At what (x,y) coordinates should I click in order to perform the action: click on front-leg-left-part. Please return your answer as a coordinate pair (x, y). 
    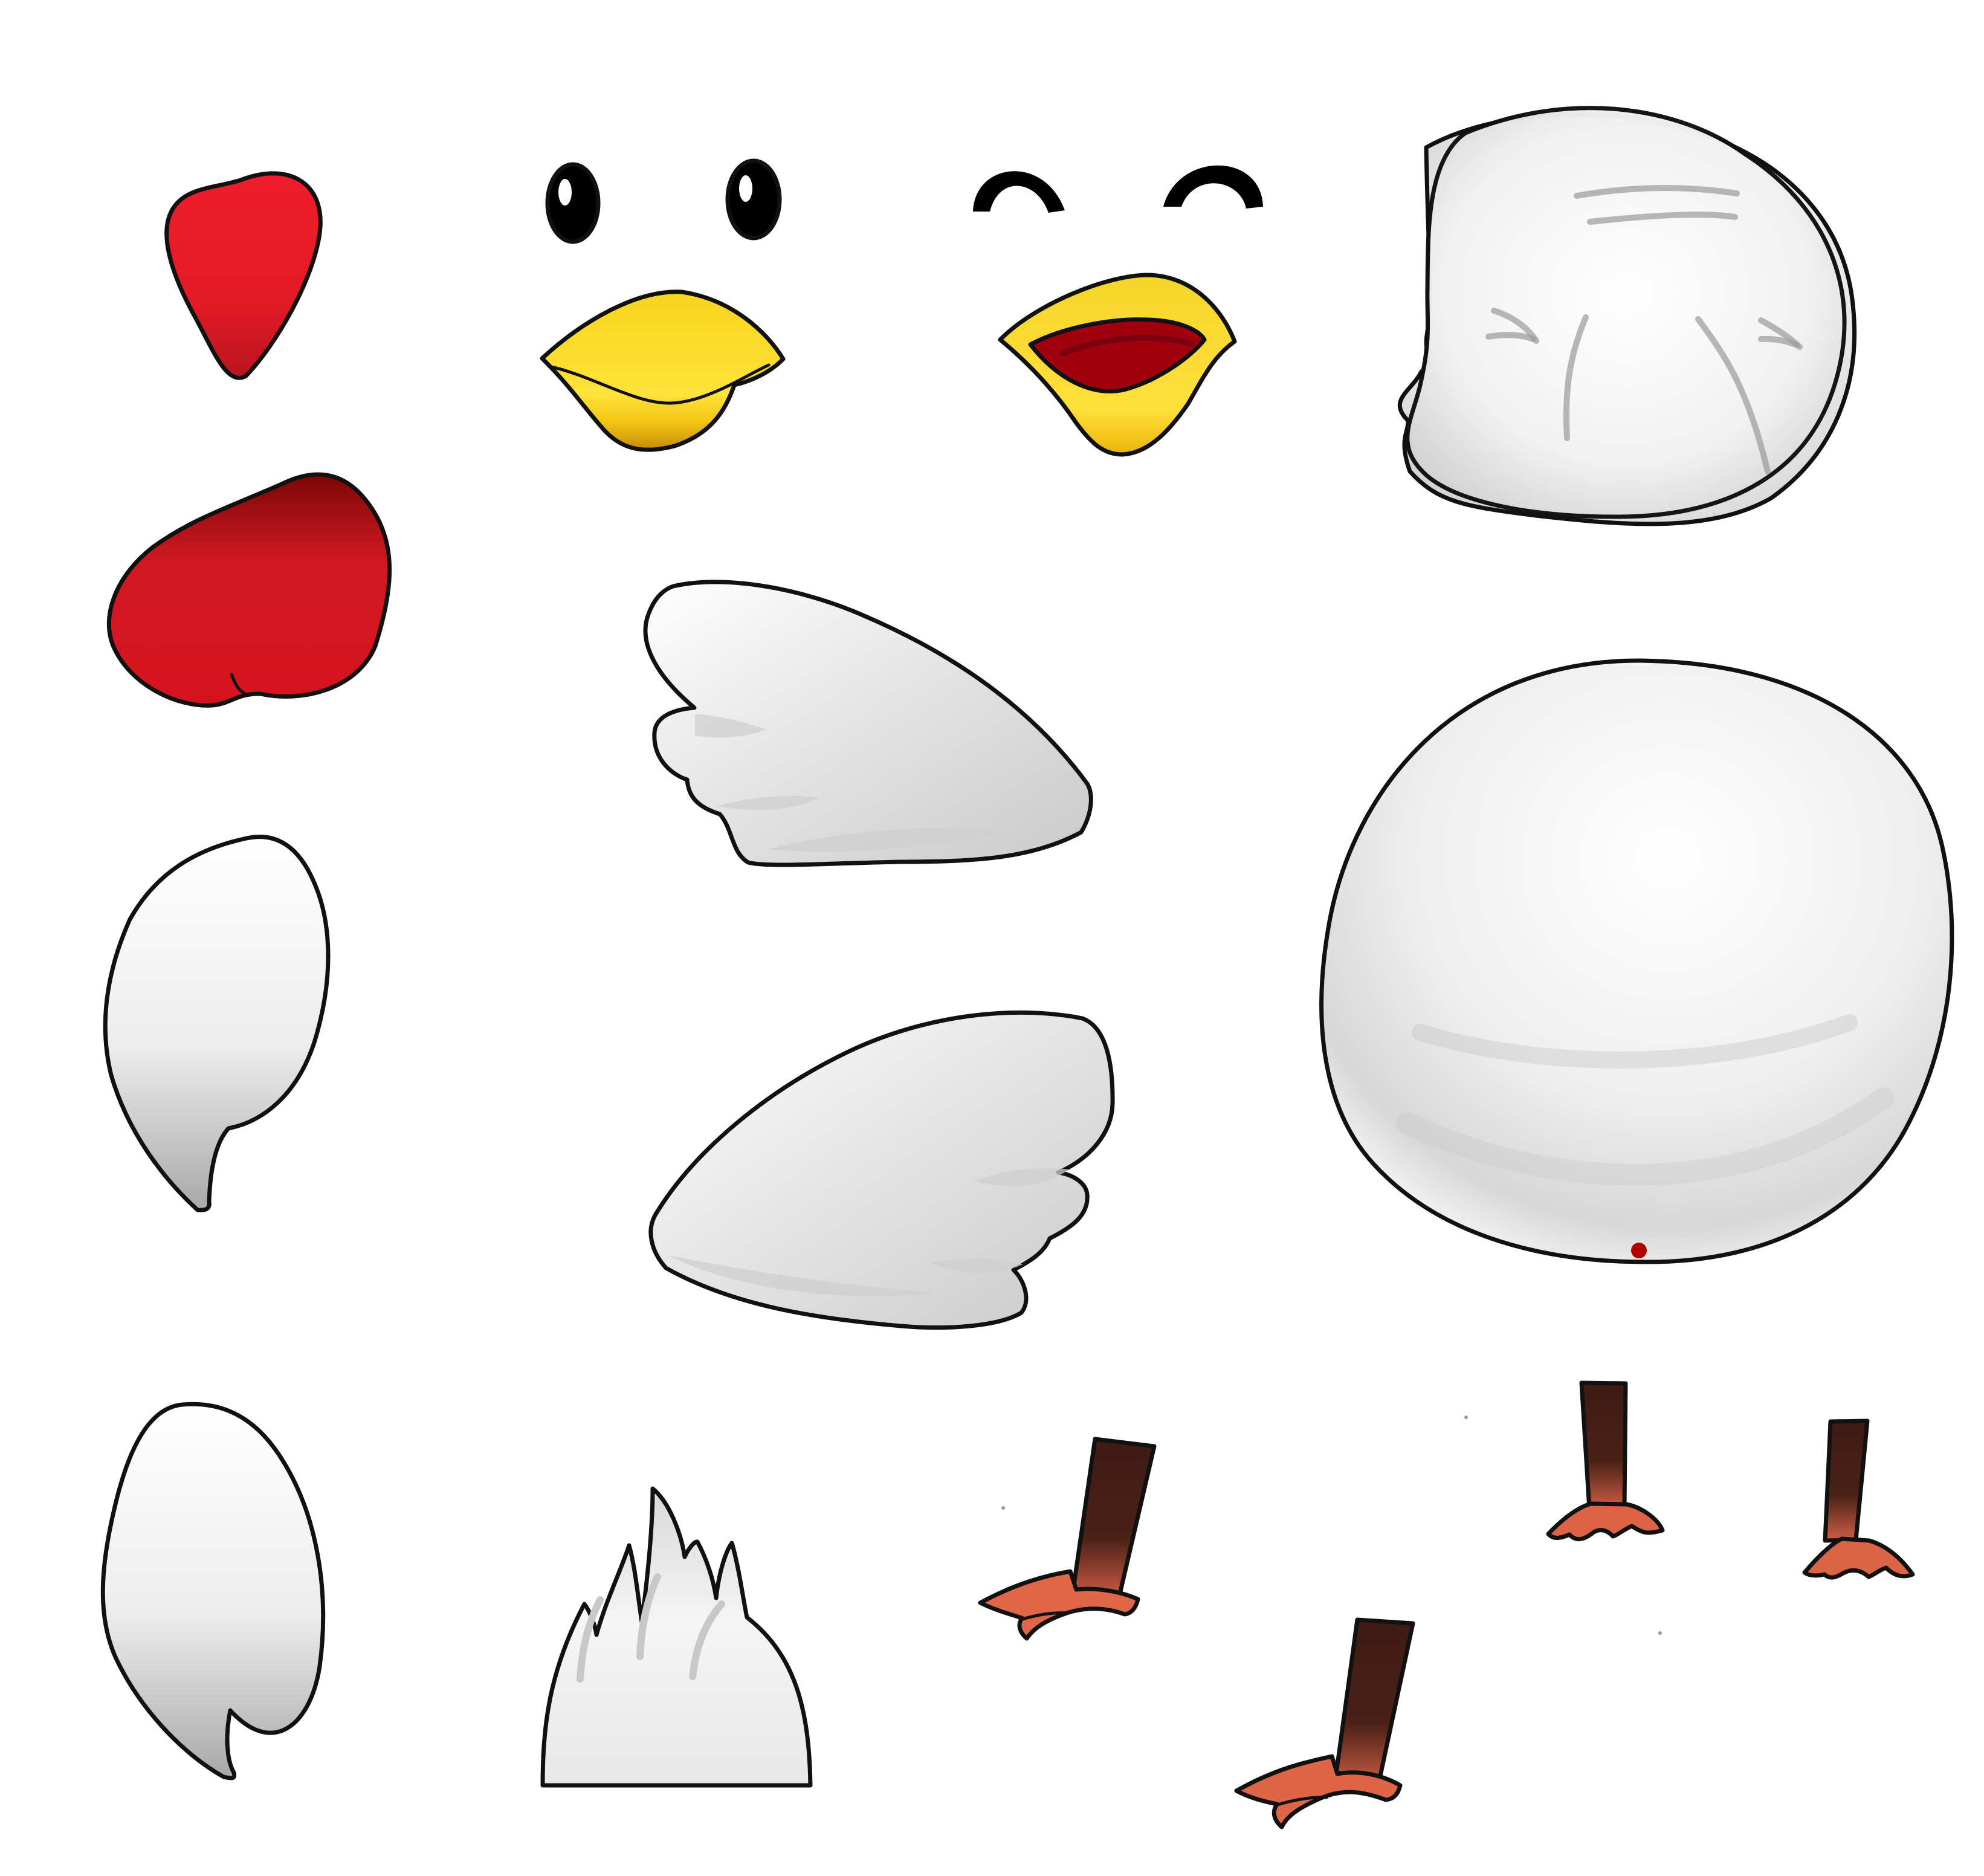
    Looking at the image, I should click on (1605, 1460).